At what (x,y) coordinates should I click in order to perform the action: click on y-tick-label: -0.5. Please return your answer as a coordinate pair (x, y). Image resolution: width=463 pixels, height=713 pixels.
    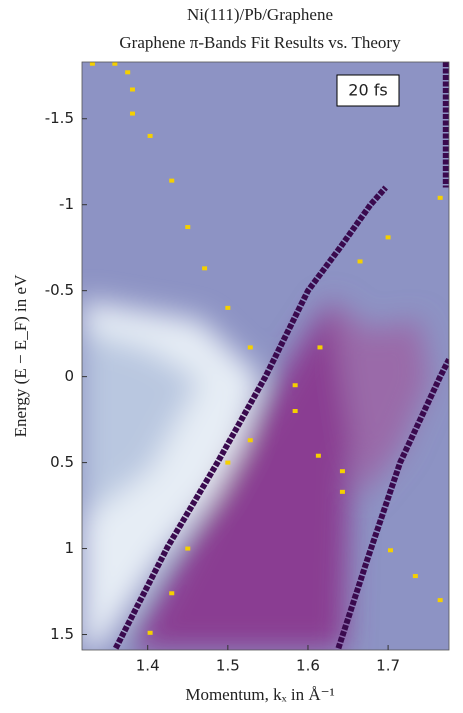
    Looking at the image, I should click on (59, 290).